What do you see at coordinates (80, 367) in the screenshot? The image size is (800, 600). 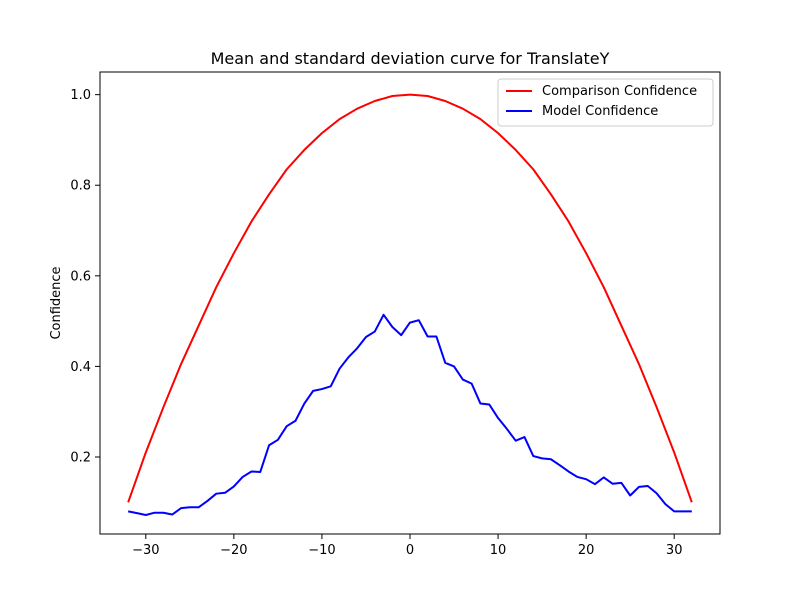 I see `y-tick-label: 0.4` at bounding box center [80, 367].